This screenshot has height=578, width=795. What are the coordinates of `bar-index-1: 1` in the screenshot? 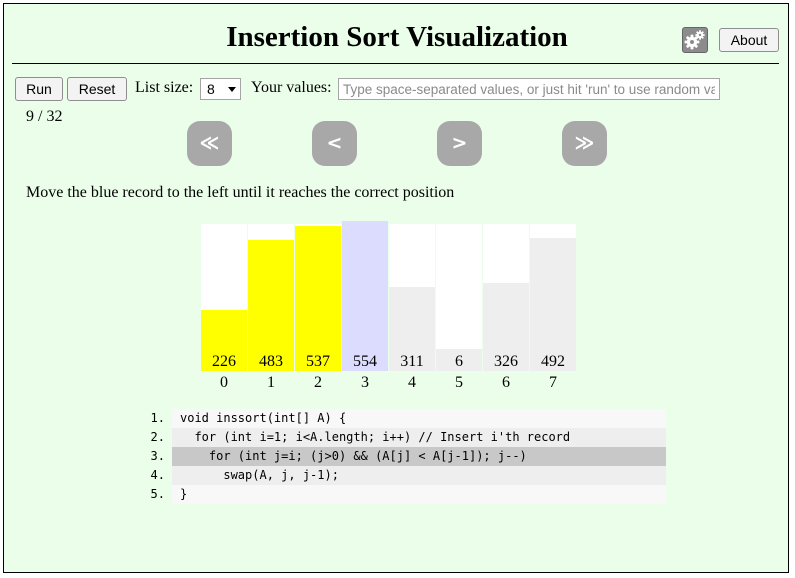 It's located at (271, 382).